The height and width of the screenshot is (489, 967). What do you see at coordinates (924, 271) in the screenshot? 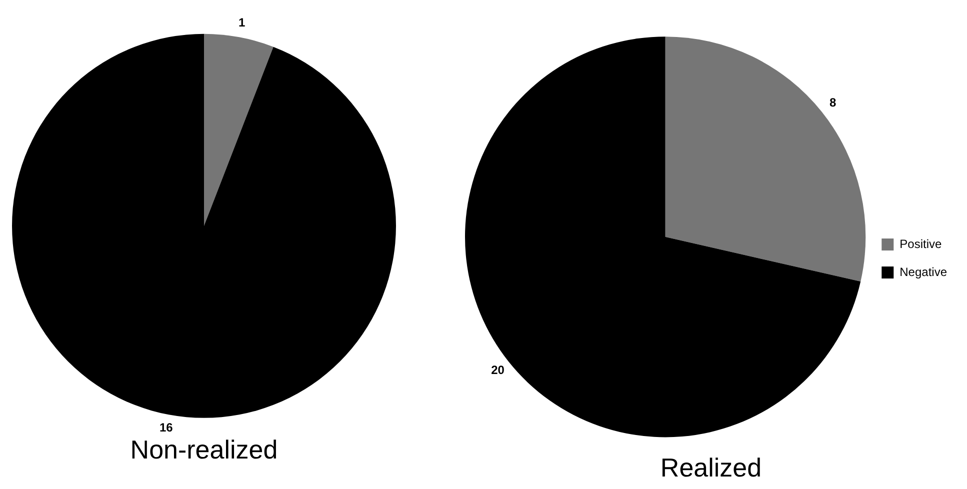
I see `legend-label: Negative` at bounding box center [924, 271].